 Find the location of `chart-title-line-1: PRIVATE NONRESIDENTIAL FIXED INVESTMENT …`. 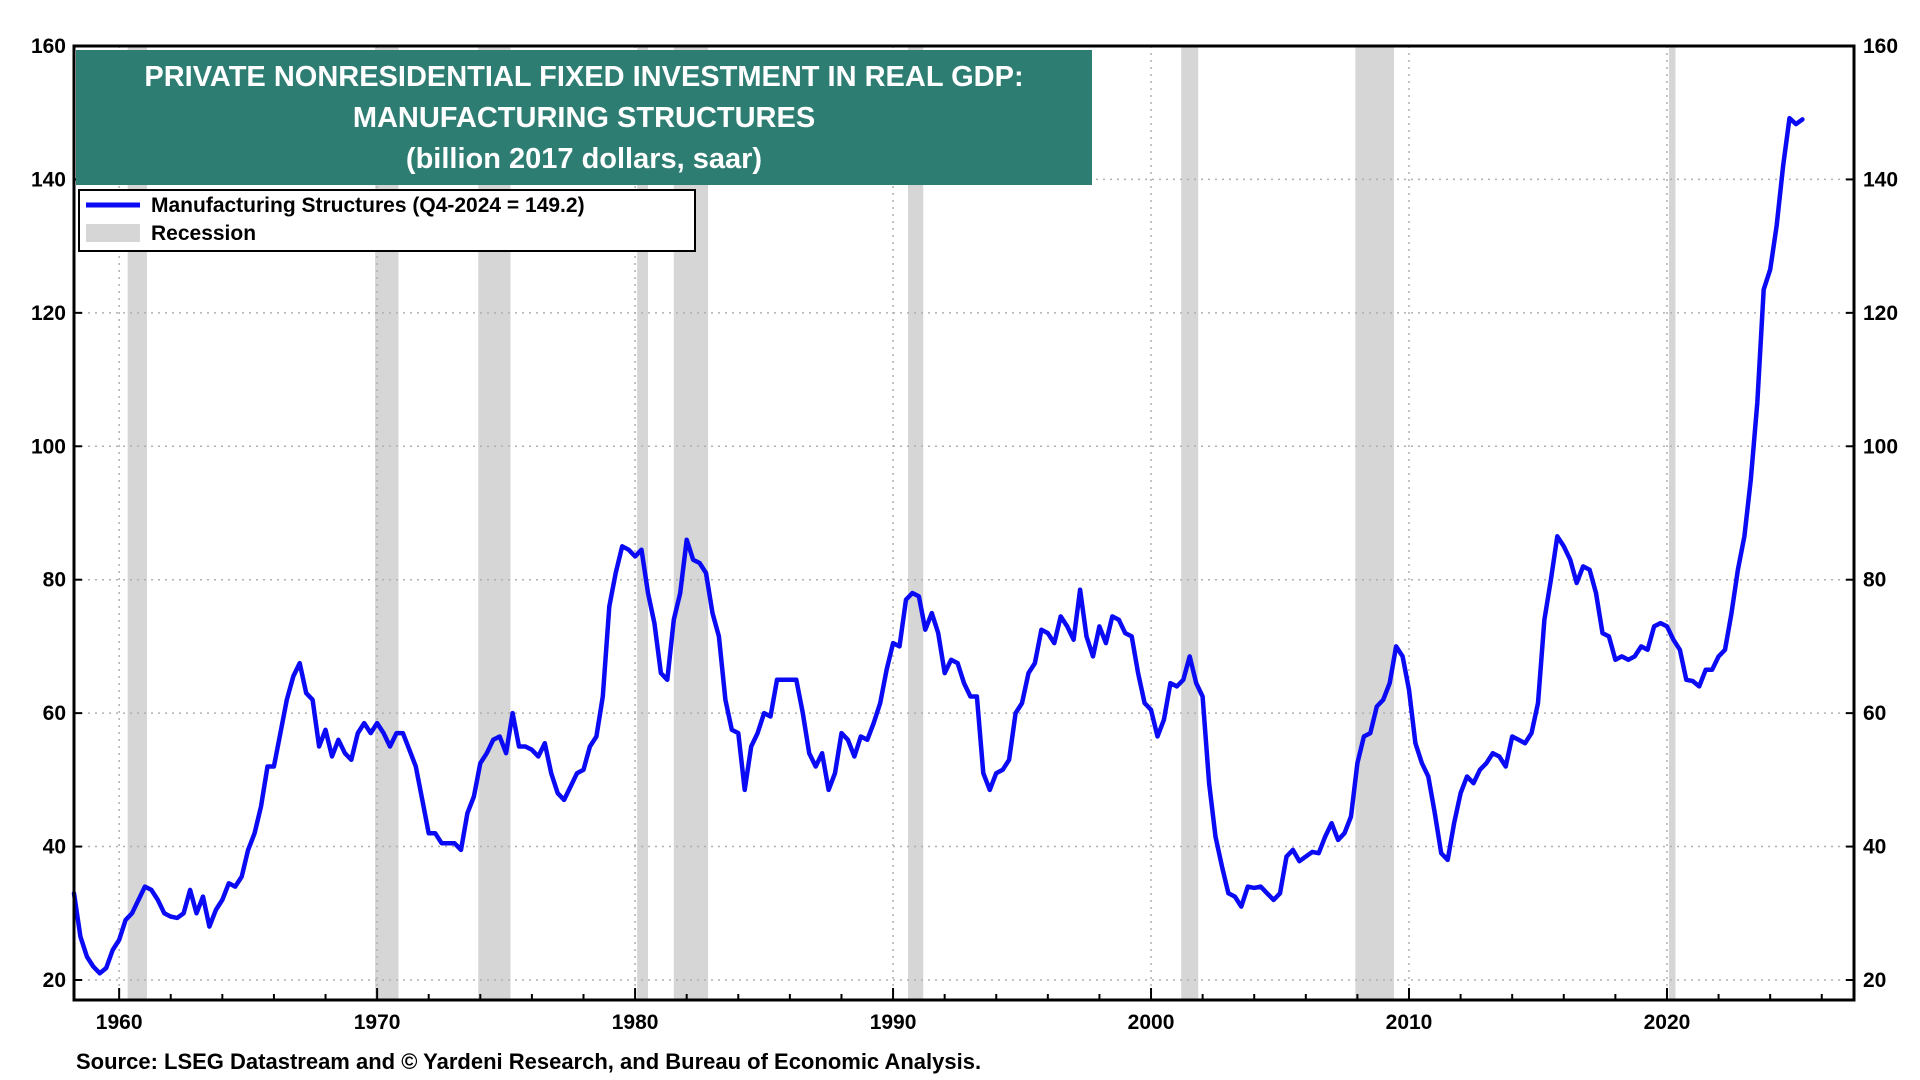

chart-title-line-1: PRIVATE NONRESIDENTIAL FIXED INVESTMENT … is located at coordinates (583, 77).